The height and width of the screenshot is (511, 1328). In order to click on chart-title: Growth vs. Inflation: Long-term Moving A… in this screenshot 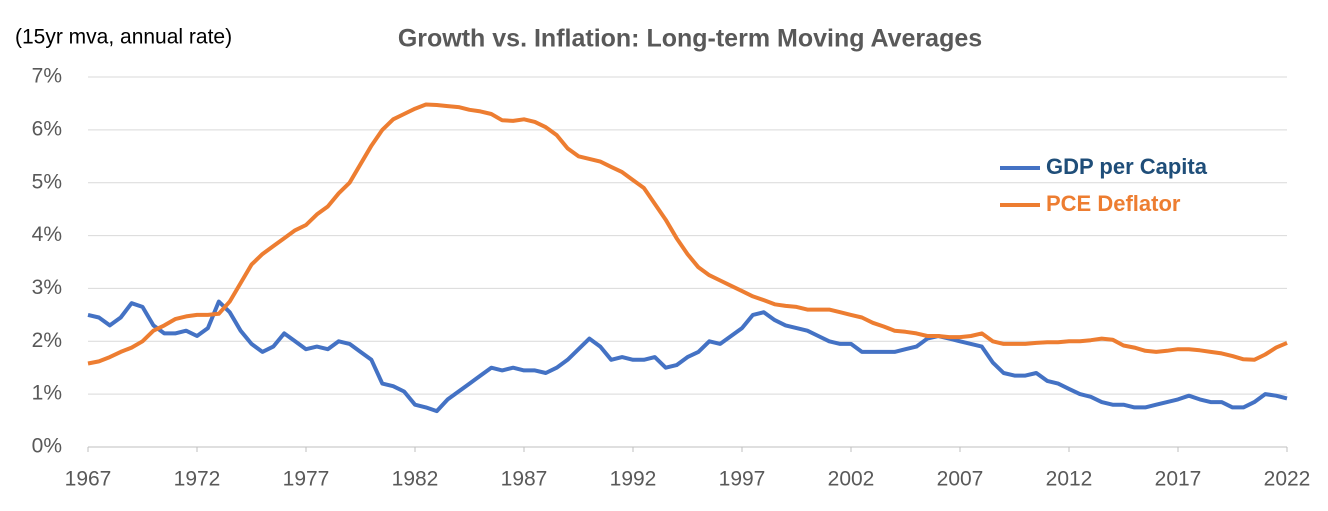, I will do `click(690, 39)`.